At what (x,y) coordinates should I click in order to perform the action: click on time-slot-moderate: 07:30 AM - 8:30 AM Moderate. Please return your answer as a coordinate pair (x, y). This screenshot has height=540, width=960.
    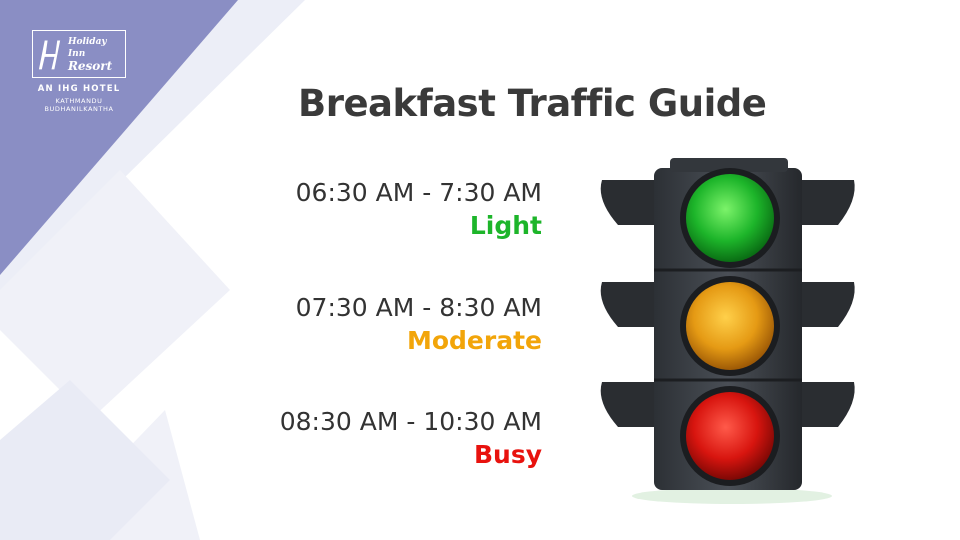
    Looking at the image, I should click on (419, 324).